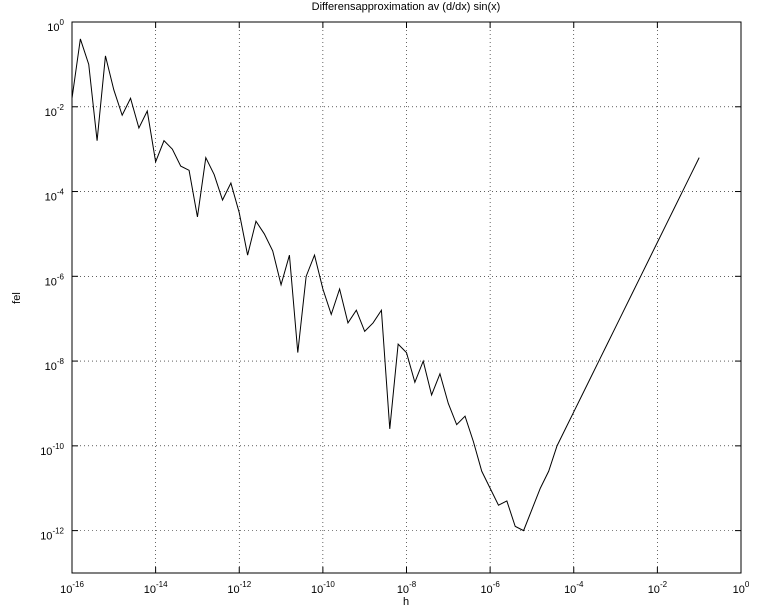  What do you see at coordinates (17, 298) in the screenshot?
I see `y-axis-label: fel` at bounding box center [17, 298].